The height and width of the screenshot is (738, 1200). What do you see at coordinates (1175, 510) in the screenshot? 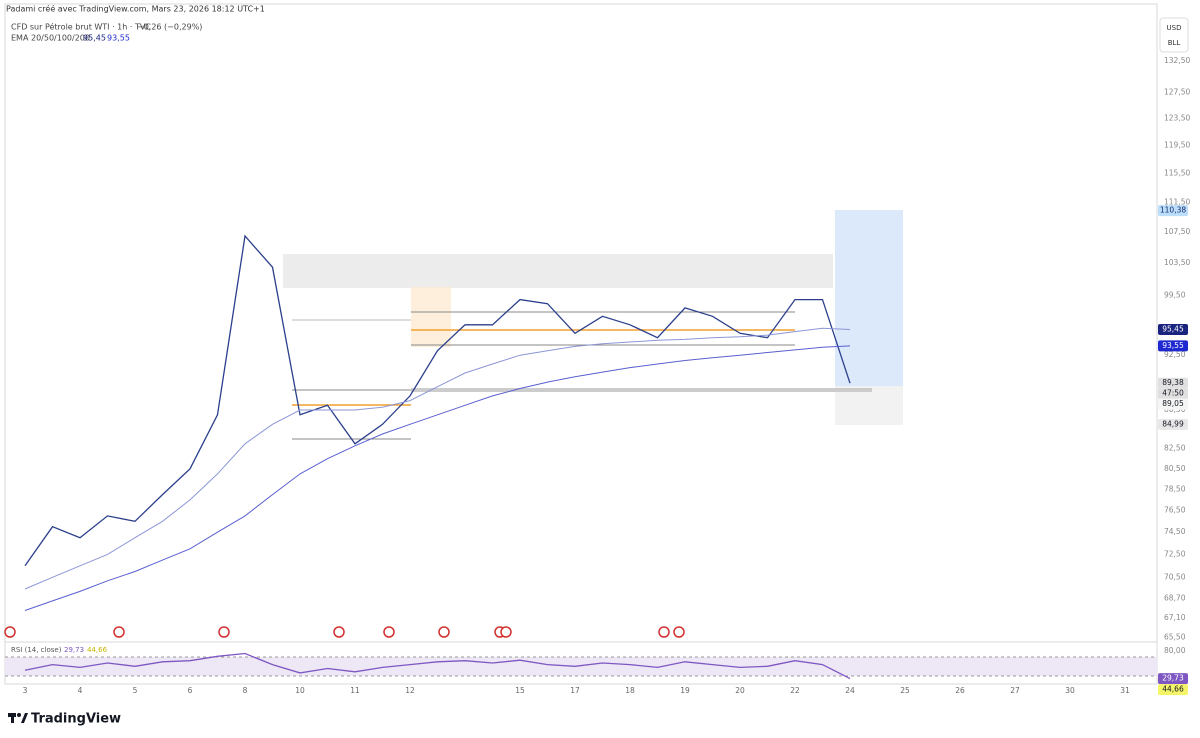
I see `y-tick-label: 76,50` at bounding box center [1175, 510].